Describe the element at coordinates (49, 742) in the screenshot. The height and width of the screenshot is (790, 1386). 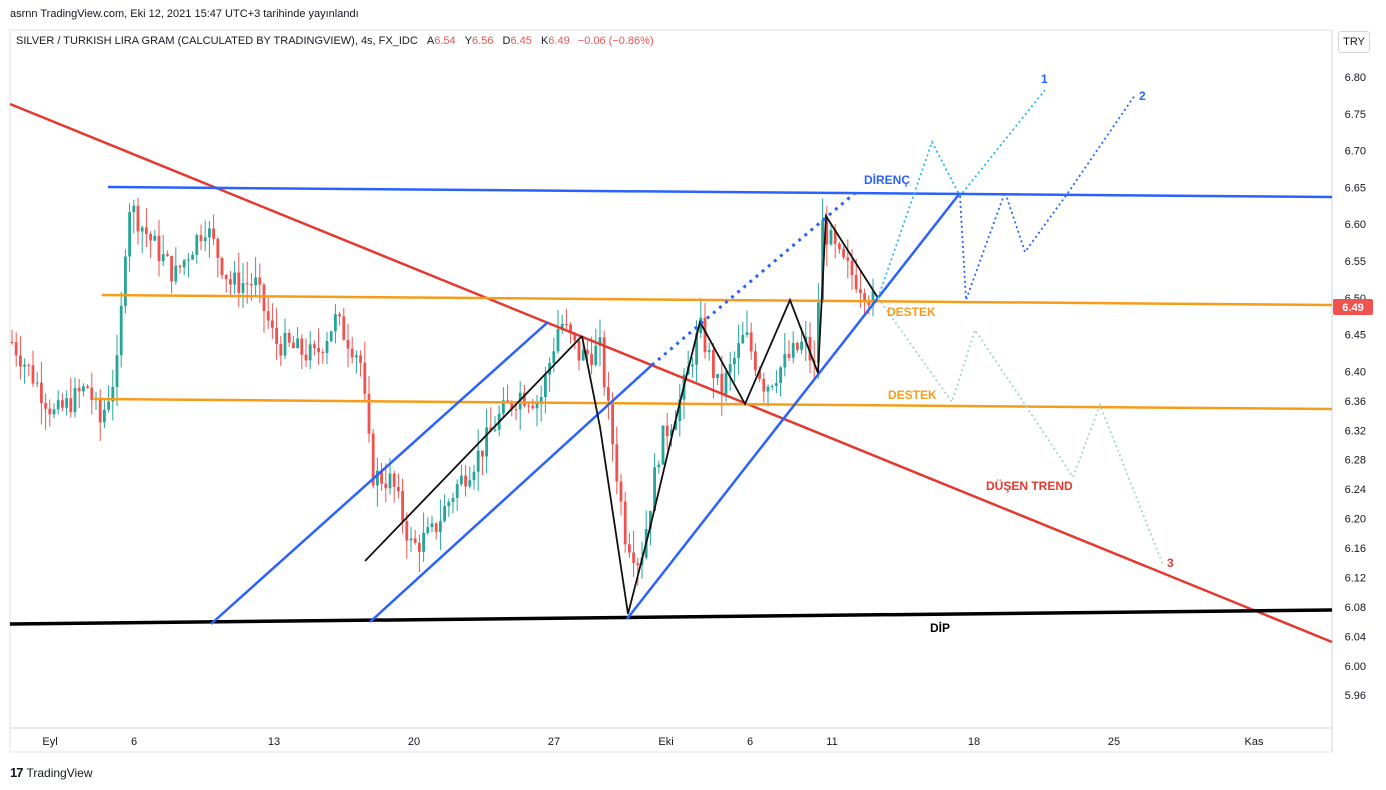
I see `time-tick-label: Eyl` at that location.